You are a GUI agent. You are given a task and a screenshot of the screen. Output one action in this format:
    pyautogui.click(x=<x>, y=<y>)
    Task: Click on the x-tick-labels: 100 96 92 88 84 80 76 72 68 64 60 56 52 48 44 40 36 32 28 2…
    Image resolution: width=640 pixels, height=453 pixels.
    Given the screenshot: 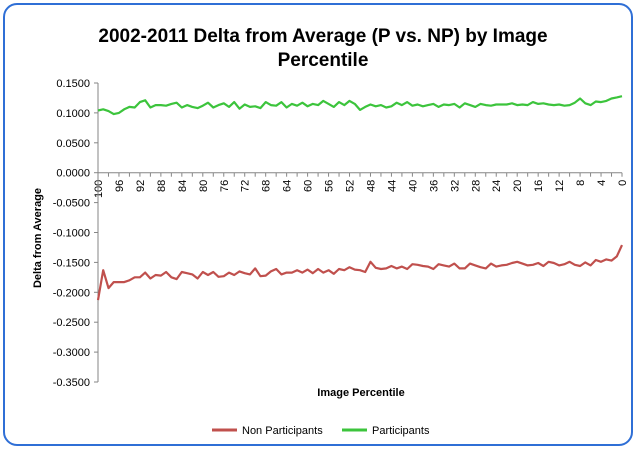 What is the action you would take?
    pyautogui.click(x=361, y=185)
    